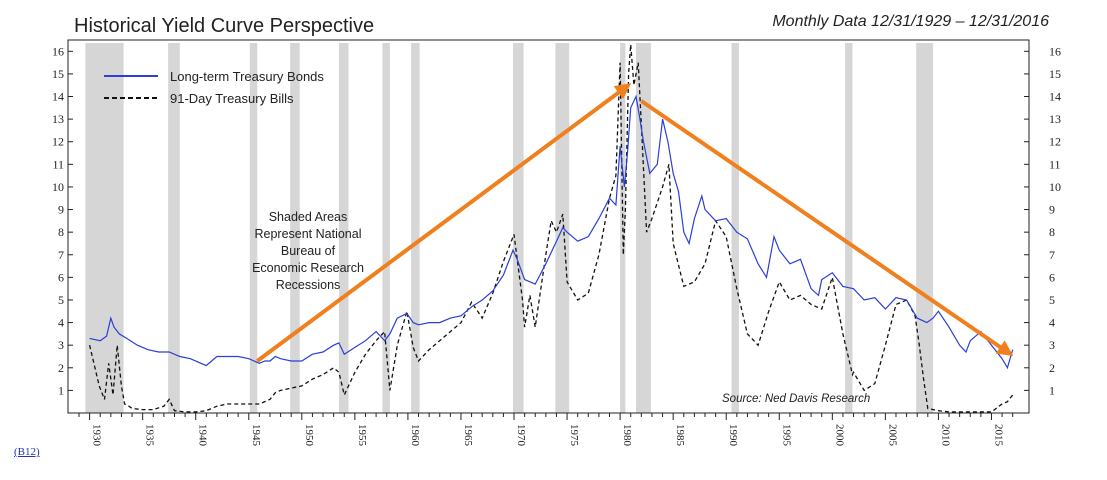 This screenshot has height=480, width=1107. Describe the element at coordinates (1055, 51) in the screenshot. I see `y-tick-label-right-16: 16` at that location.